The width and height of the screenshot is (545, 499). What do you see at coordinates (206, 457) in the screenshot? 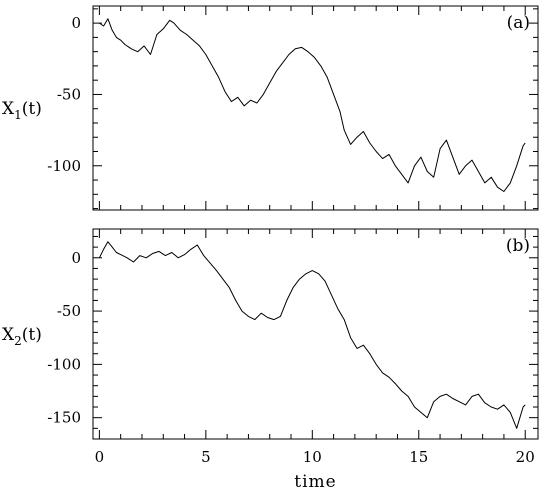
I see `x-tick-label: 5` at bounding box center [206, 457].